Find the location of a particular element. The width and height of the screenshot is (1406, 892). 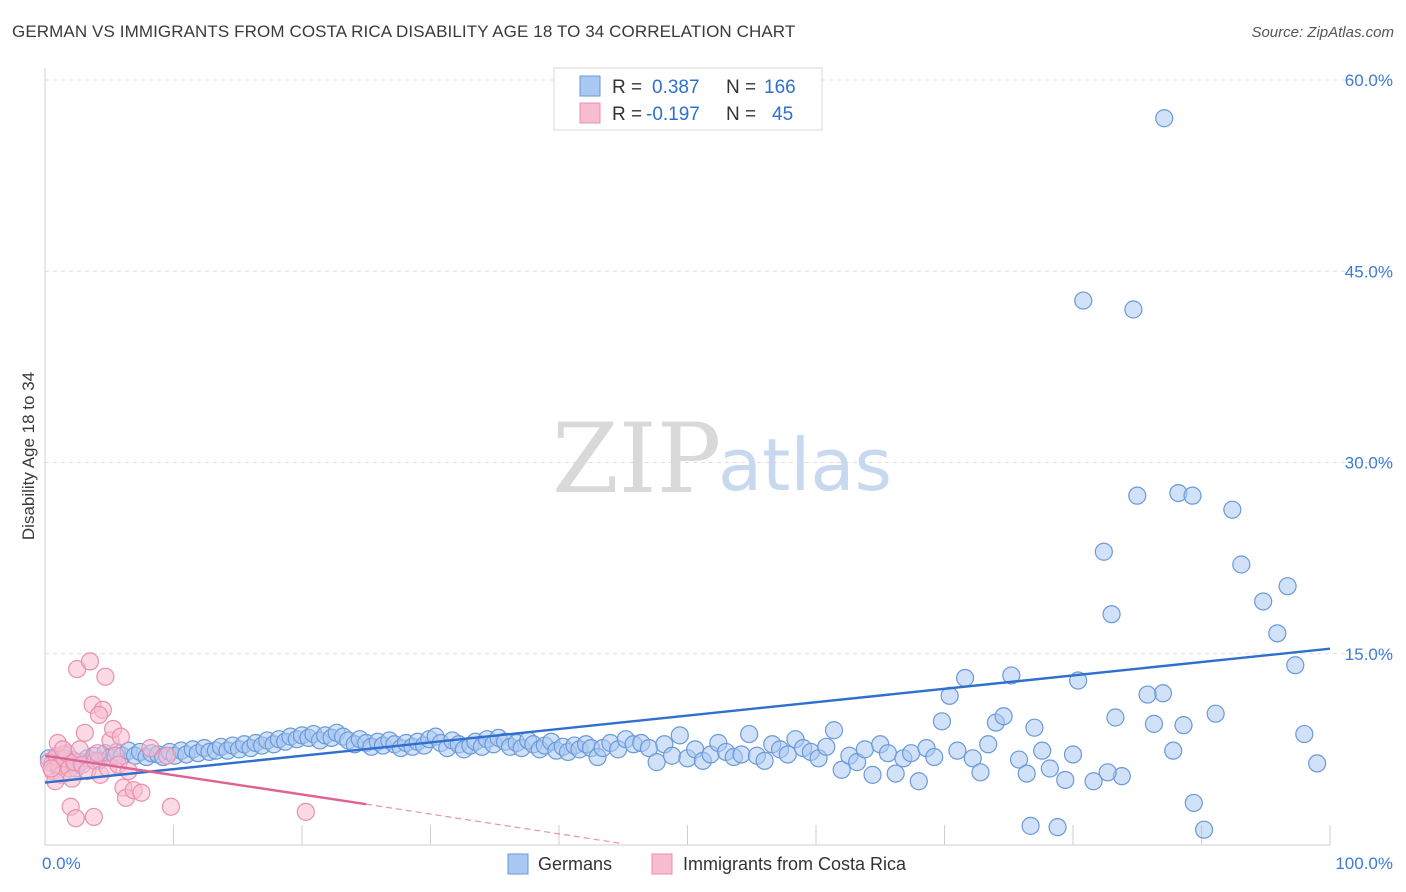

y-axis-label: Disability Age 18 to 34 is located at coordinates (28, 456).